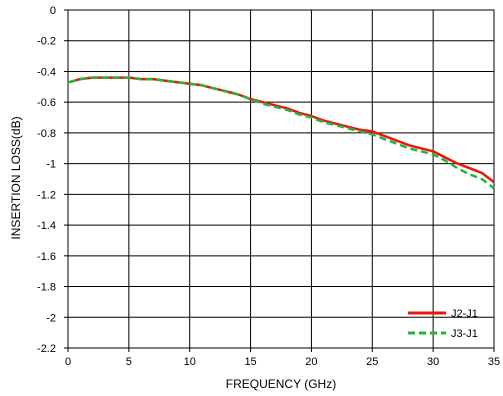  What do you see at coordinates (129, 362) in the screenshot?
I see `x-tick-label: 5` at bounding box center [129, 362].